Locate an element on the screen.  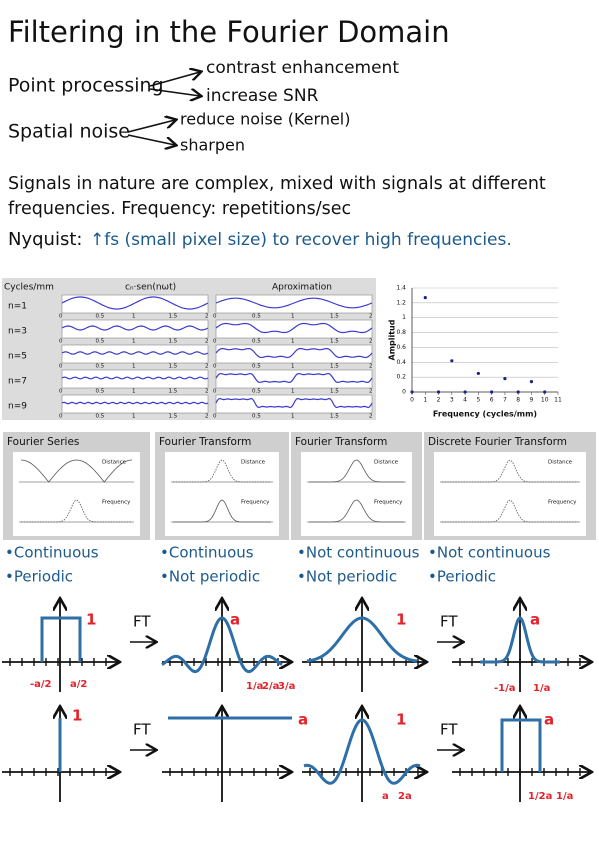
x-tick-label: 5 is located at coordinates (478, 400).